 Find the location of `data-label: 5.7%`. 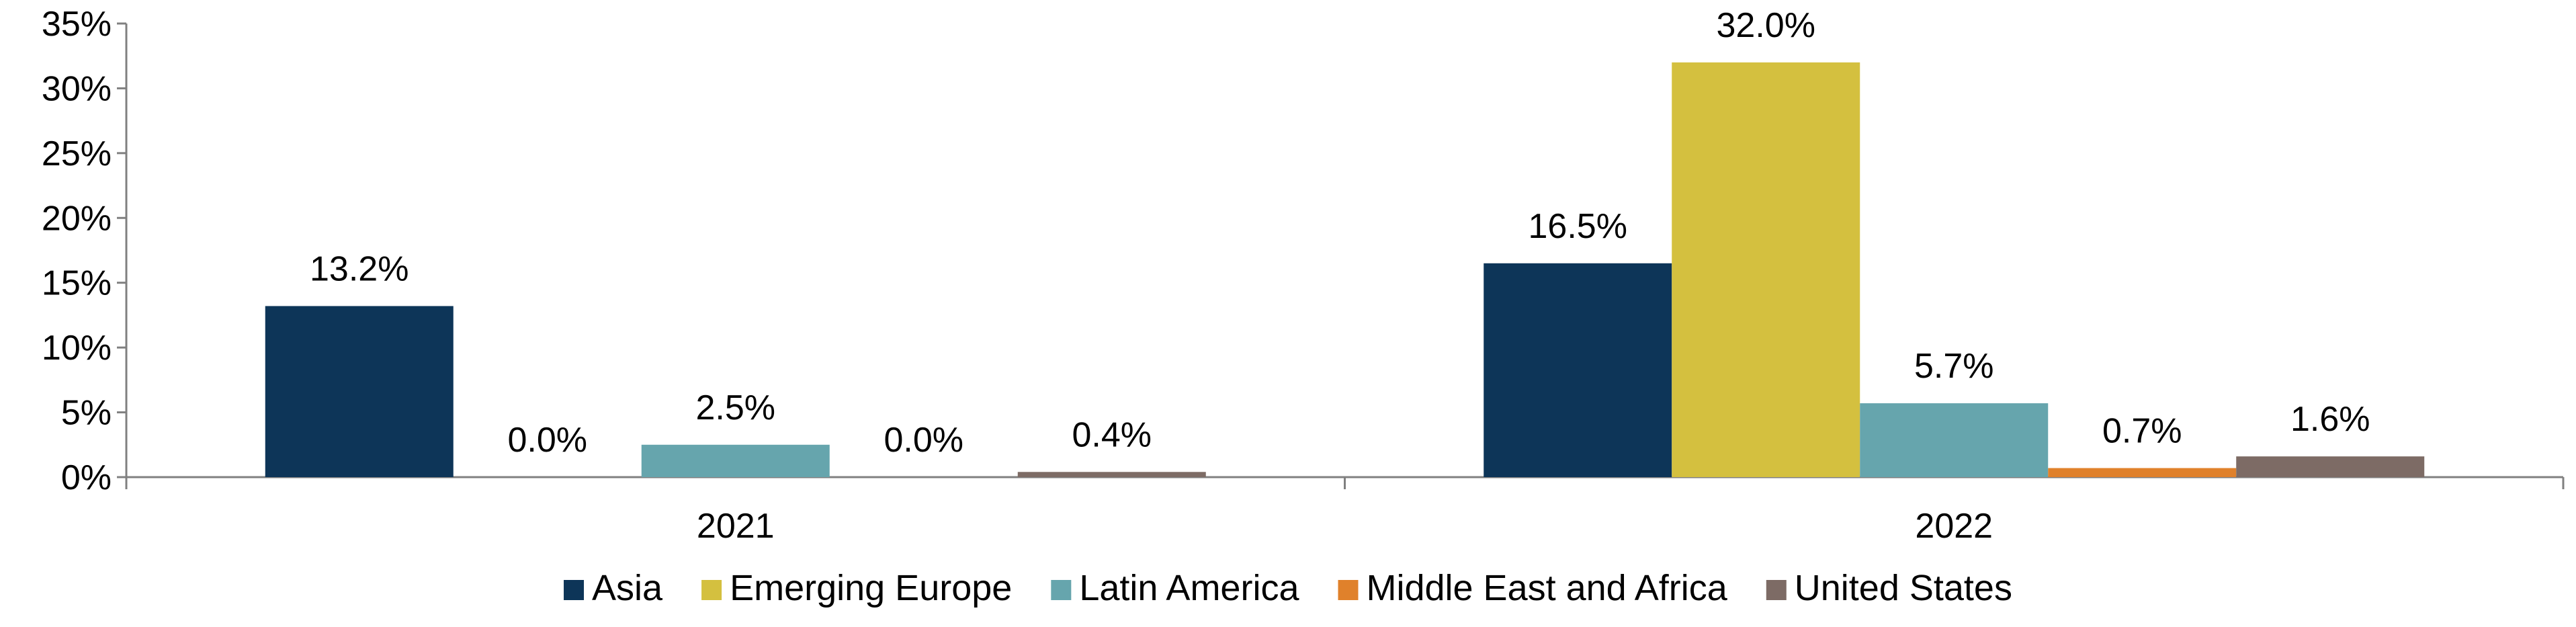

data-label: 5.7% is located at coordinates (1954, 366).